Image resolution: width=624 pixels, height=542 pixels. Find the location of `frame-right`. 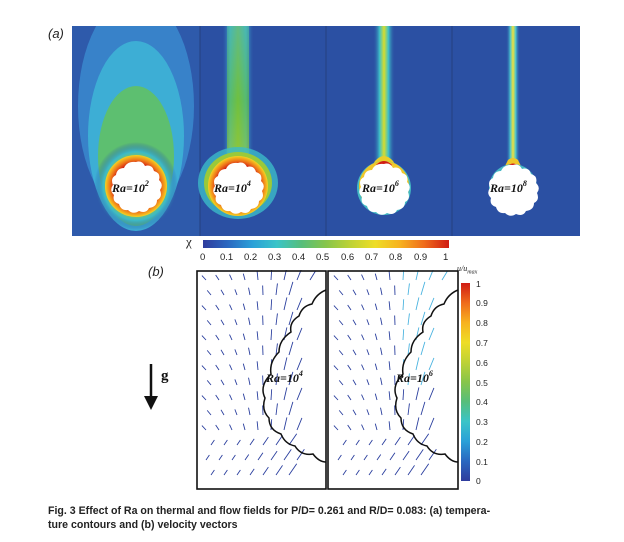

frame-right is located at coordinates (393, 380).